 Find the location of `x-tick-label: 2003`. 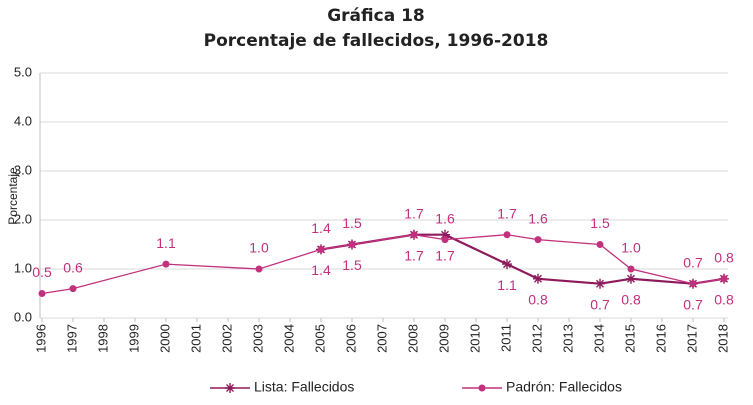

x-tick-label: 2003 is located at coordinates (257, 338).